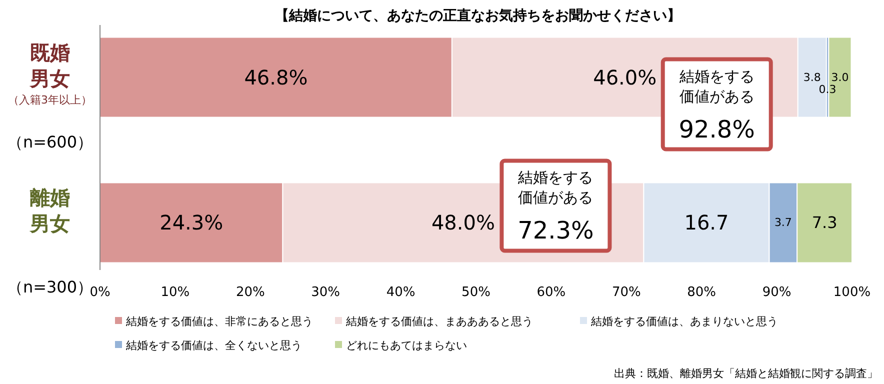 The image size is (884, 384). I want to click on legend-label: 結婚をする価値は、全くないと思う, so click(213, 345).